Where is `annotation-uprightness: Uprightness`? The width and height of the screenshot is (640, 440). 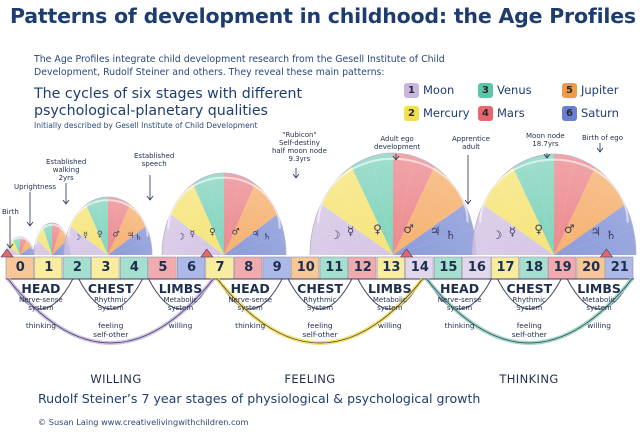
annotation-uprightness: Uprightness is located at coordinates (35, 187).